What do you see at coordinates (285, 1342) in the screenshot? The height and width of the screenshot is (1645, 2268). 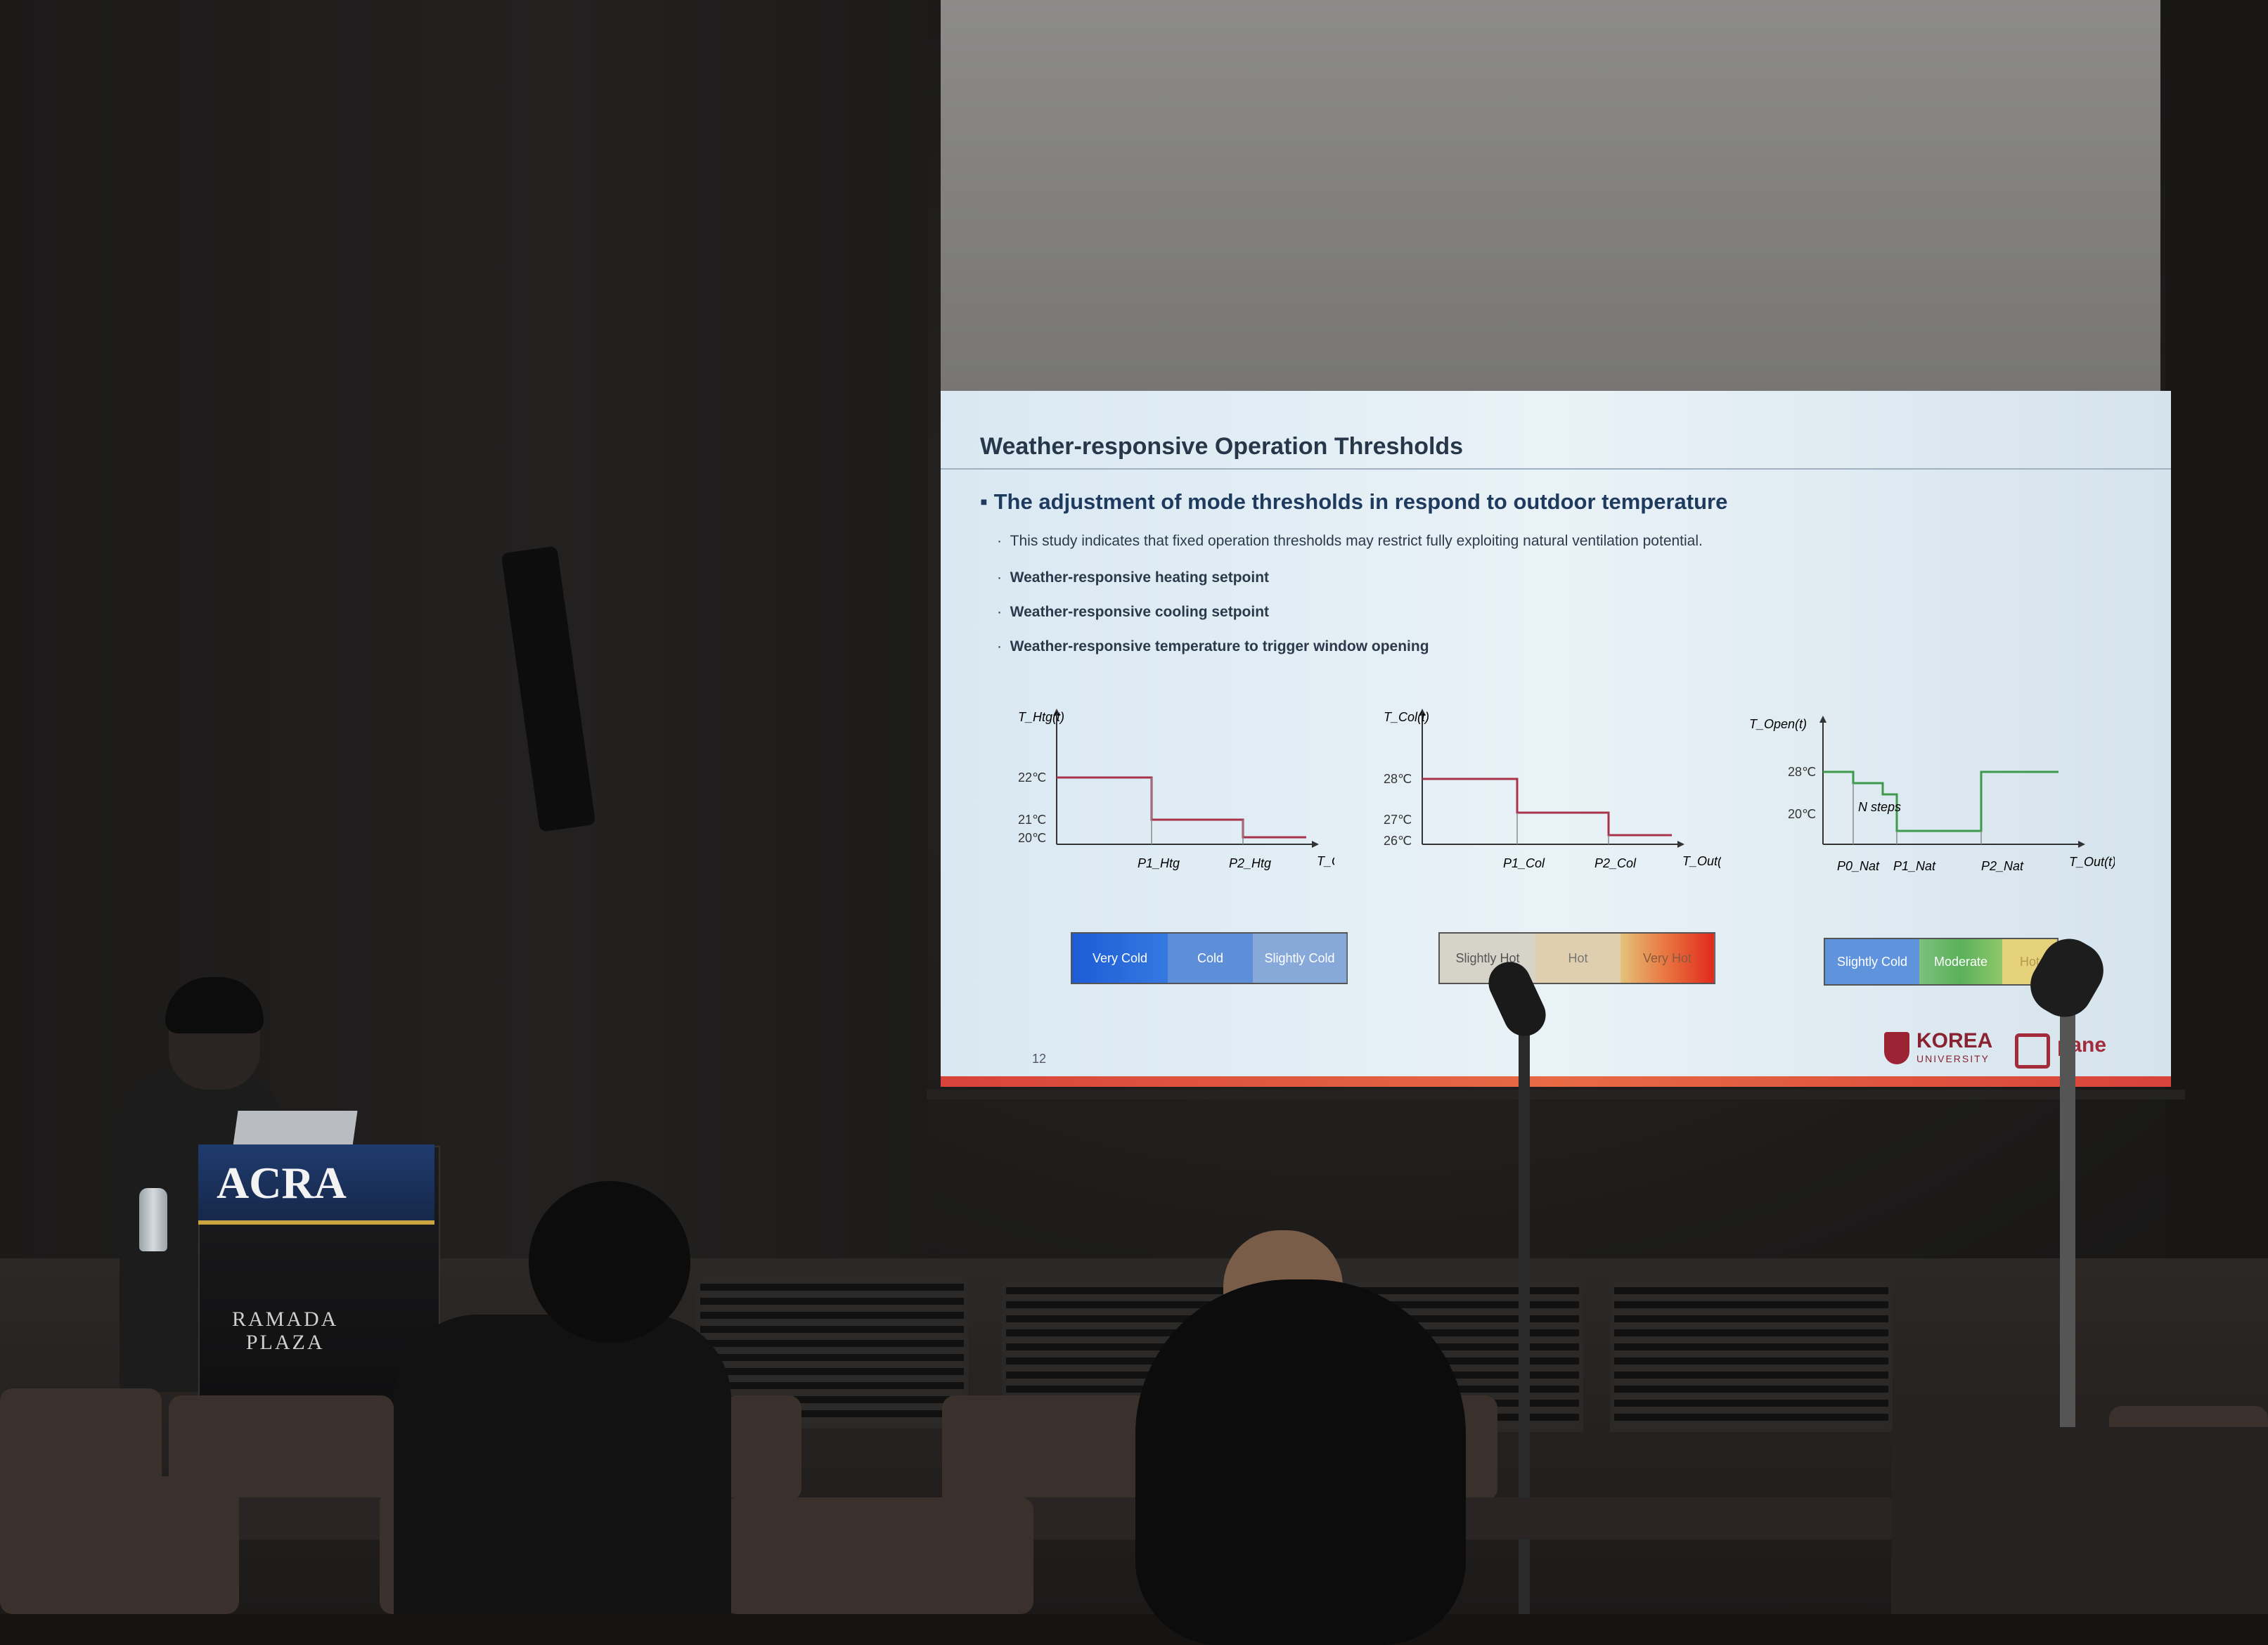 I see `brand-line-2: PLAZA` at bounding box center [285, 1342].